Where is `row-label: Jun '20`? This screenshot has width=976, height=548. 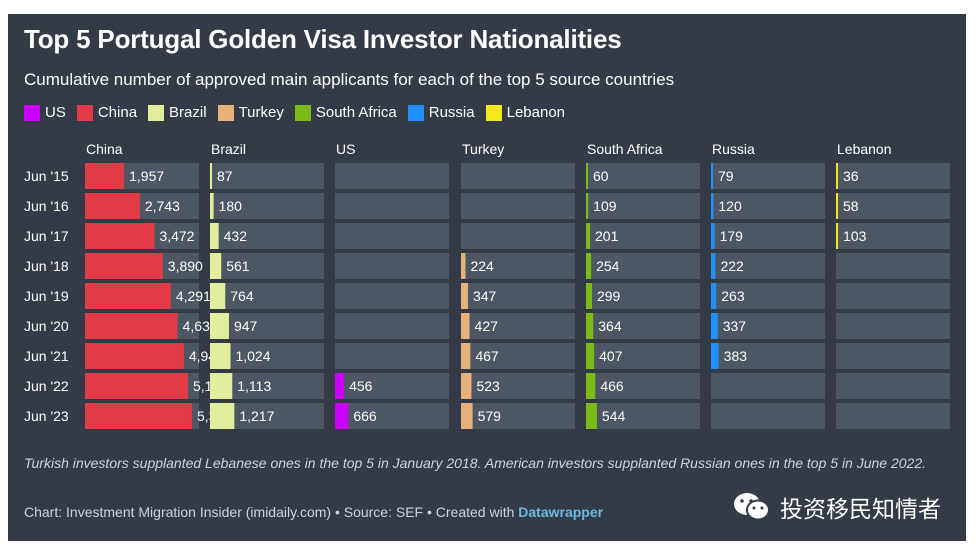 row-label: Jun '20 is located at coordinates (46, 326).